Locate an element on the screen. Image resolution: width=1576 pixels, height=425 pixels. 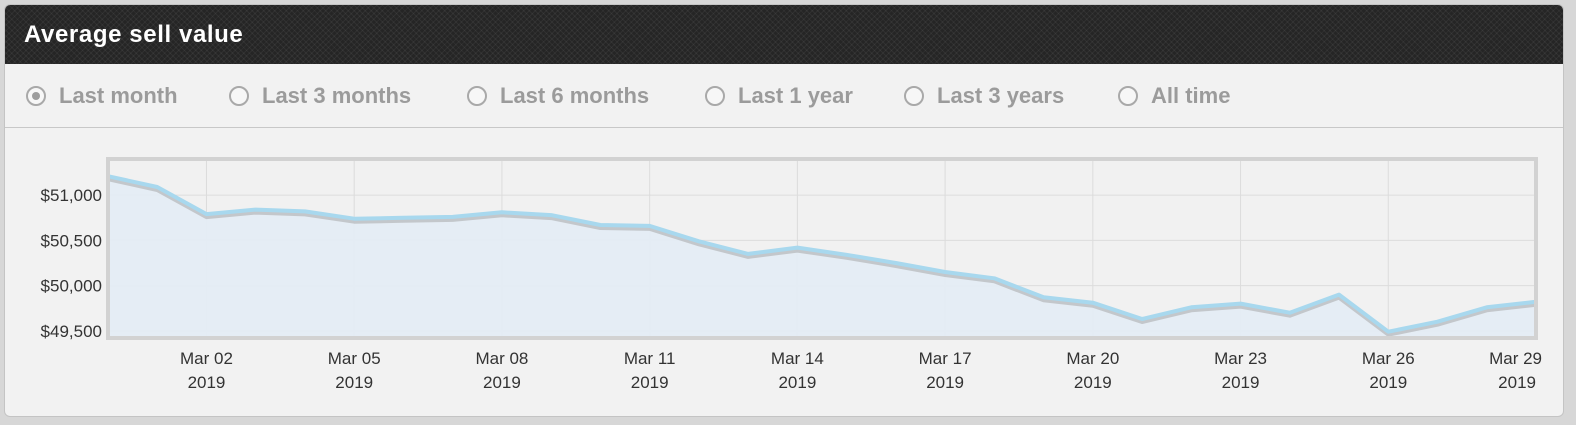
x-tick-label: Mar 20 is located at coordinates (1092, 358).